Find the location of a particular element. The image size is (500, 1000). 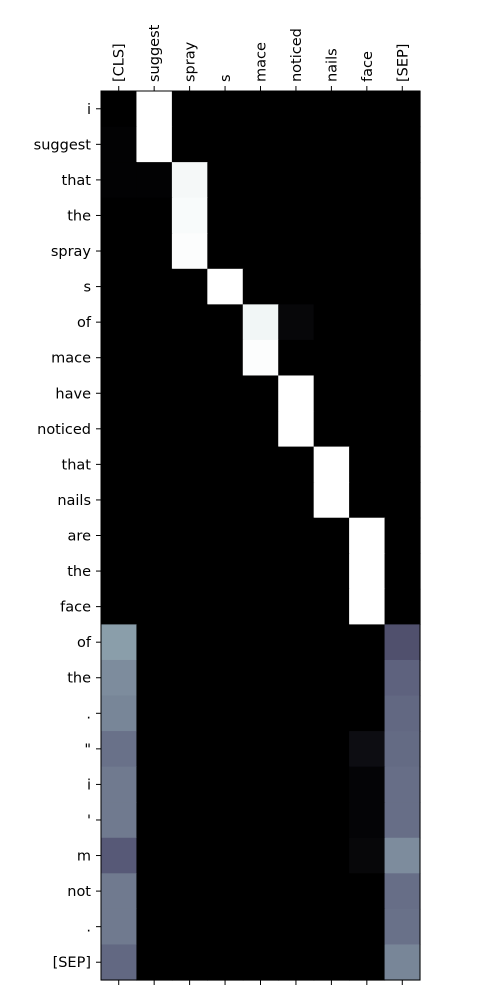

y-tick-label: . is located at coordinates (88, 928).